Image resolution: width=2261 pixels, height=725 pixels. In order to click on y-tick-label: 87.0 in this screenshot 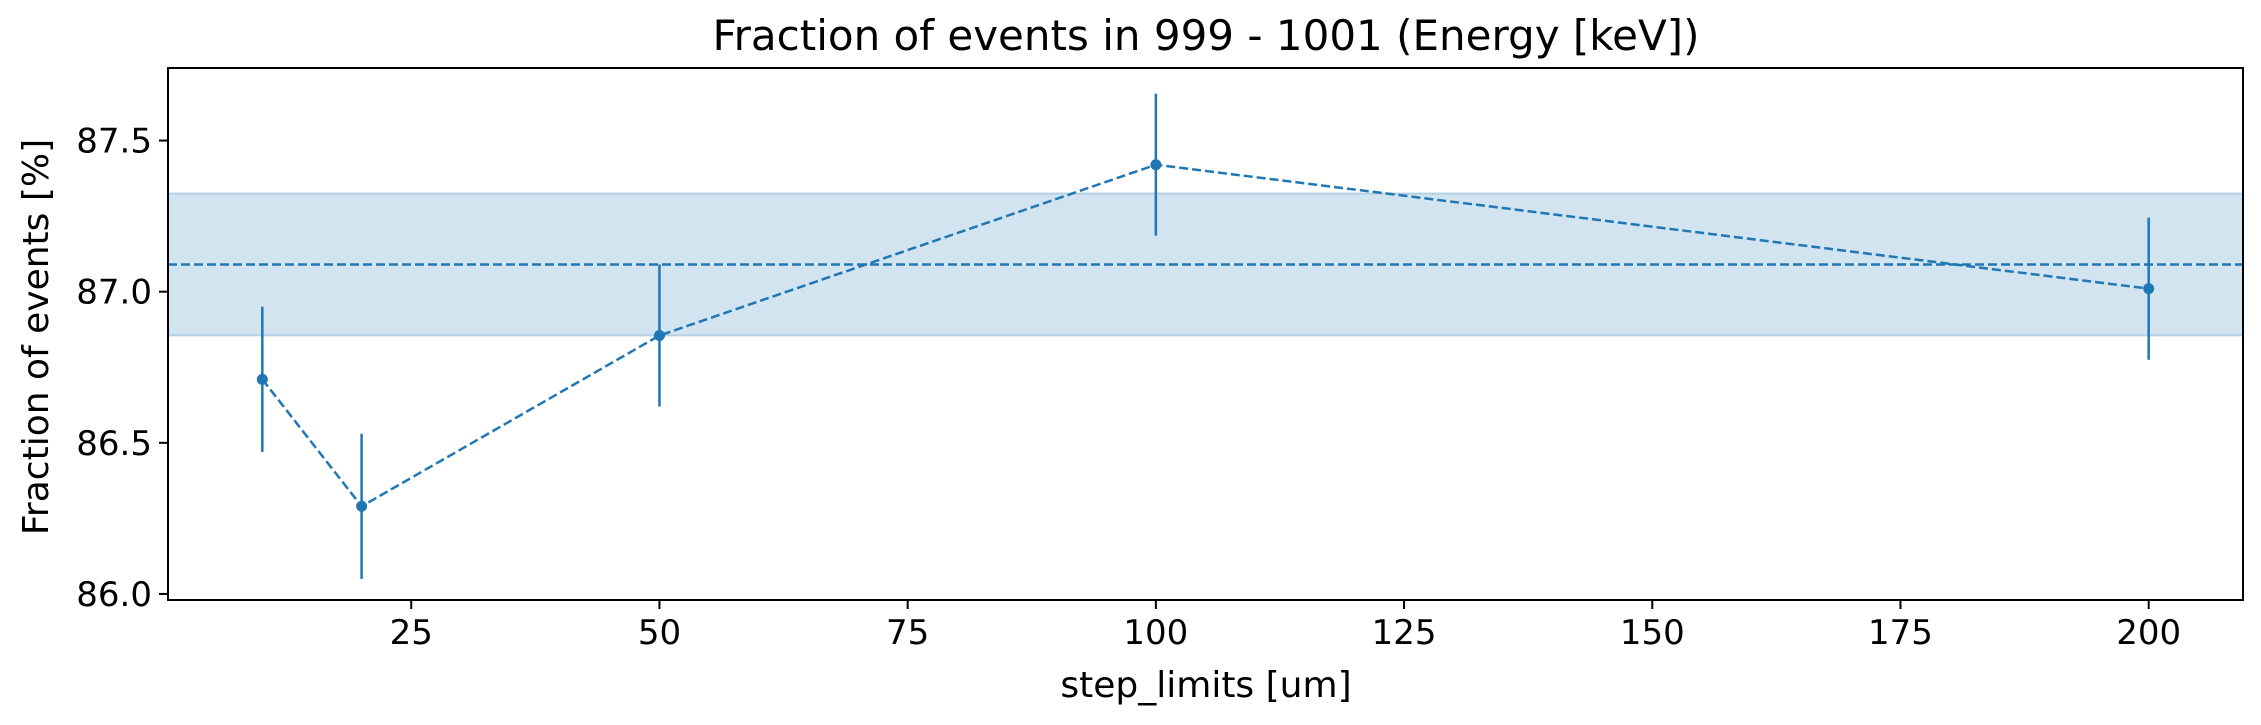, I will do `click(114, 293)`.